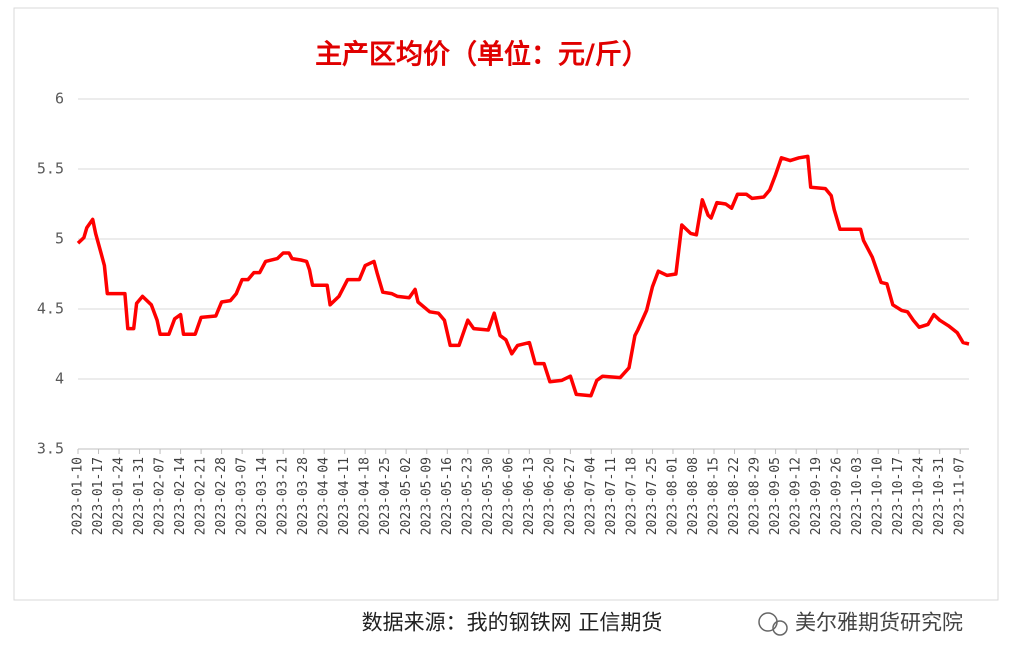 This screenshot has height=668, width=1034. I want to click on x-tick-label: 2023-10-24, so click(919, 496).